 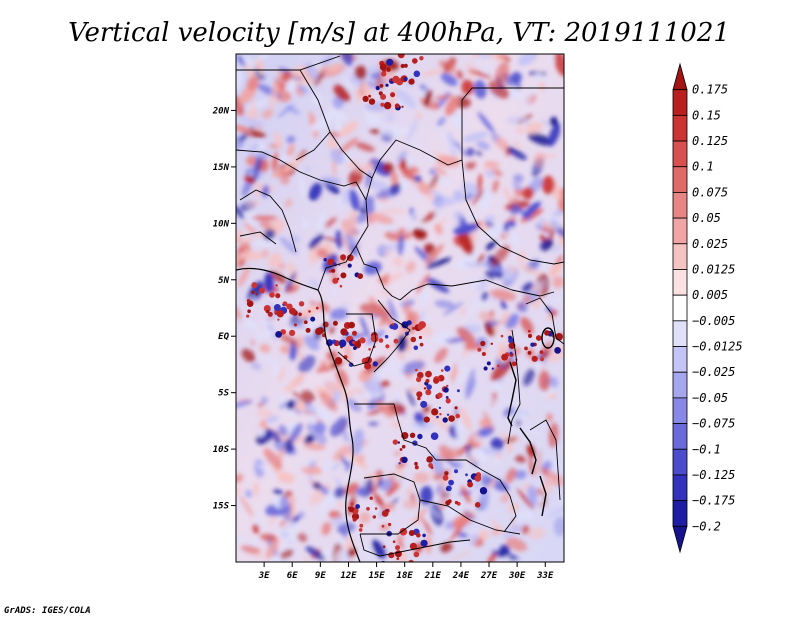 I want to click on colorbar-label: −0.005, so click(x=713, y=321).